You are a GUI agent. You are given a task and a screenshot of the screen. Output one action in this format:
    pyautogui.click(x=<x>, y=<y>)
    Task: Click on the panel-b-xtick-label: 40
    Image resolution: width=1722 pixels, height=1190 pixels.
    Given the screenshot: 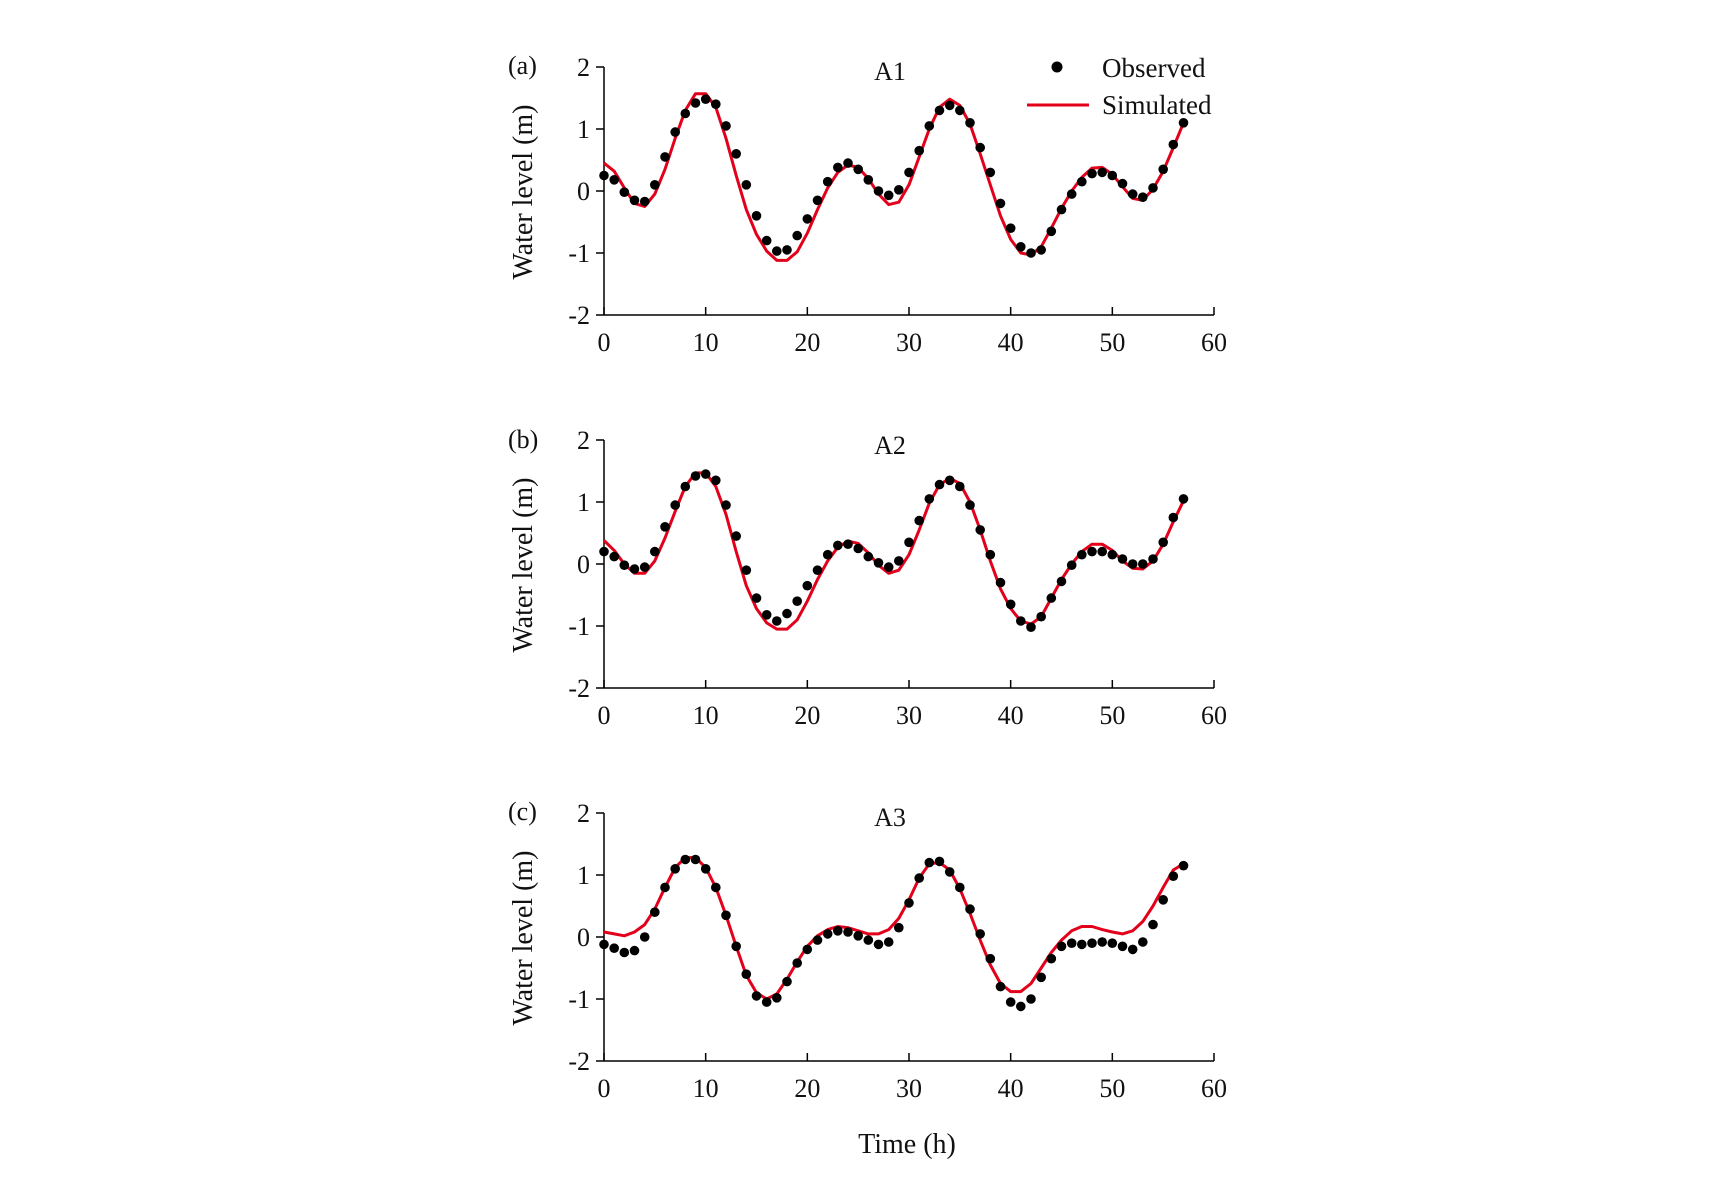 What is the action you would take?
    pyautogui.click(x=1011, y=715)
    